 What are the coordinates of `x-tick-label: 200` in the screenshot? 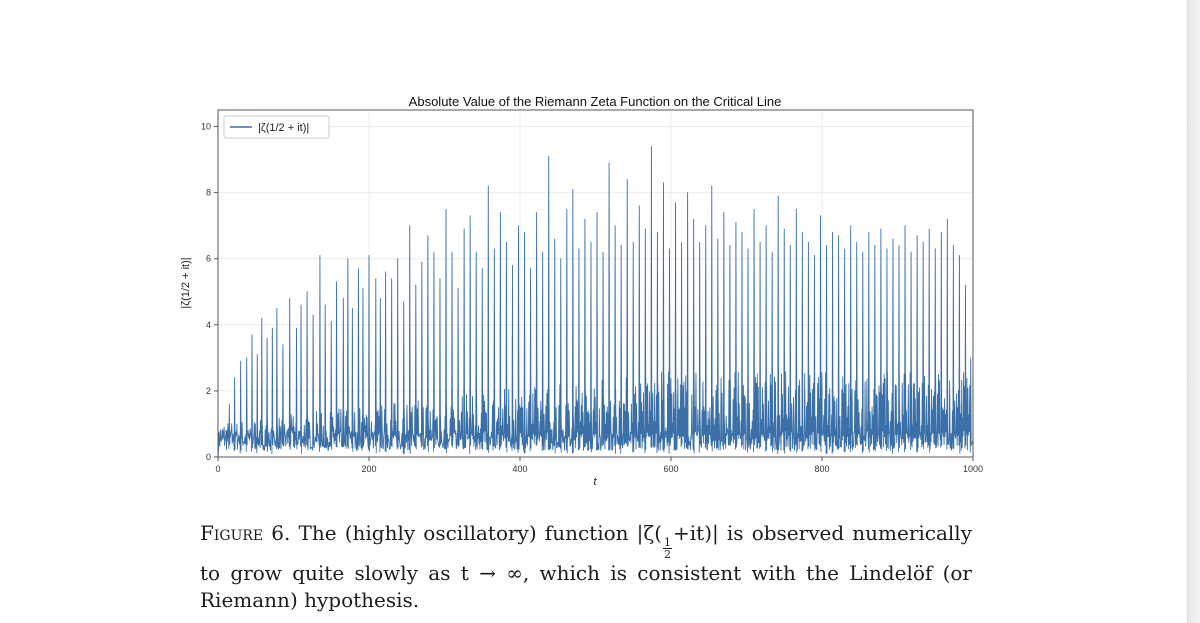 It's located at (368, 469).